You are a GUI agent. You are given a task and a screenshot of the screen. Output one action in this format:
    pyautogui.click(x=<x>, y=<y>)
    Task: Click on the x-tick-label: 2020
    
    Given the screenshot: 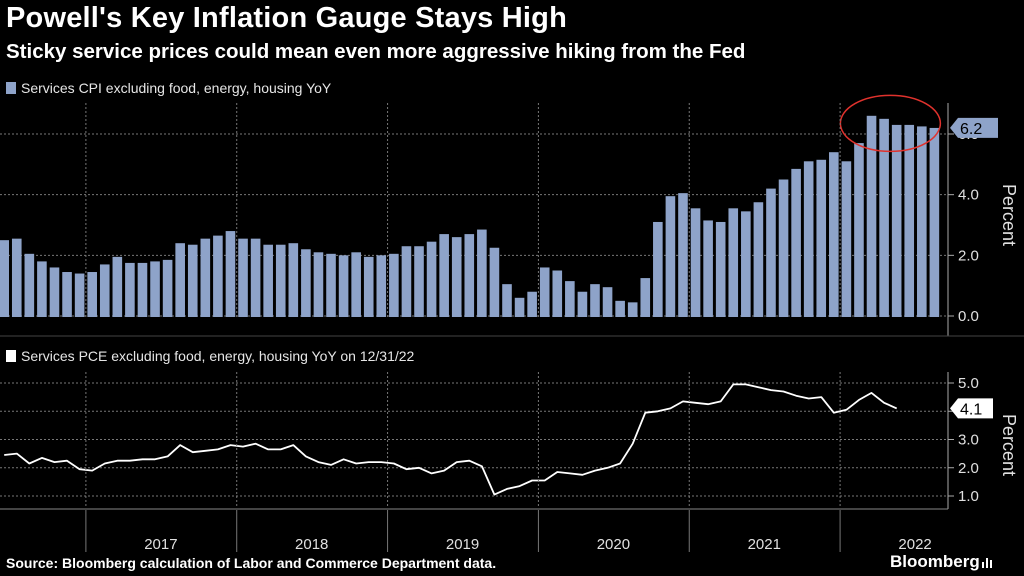 What is the action you would take?
    pyautogui.click(x=613, y=544)
    